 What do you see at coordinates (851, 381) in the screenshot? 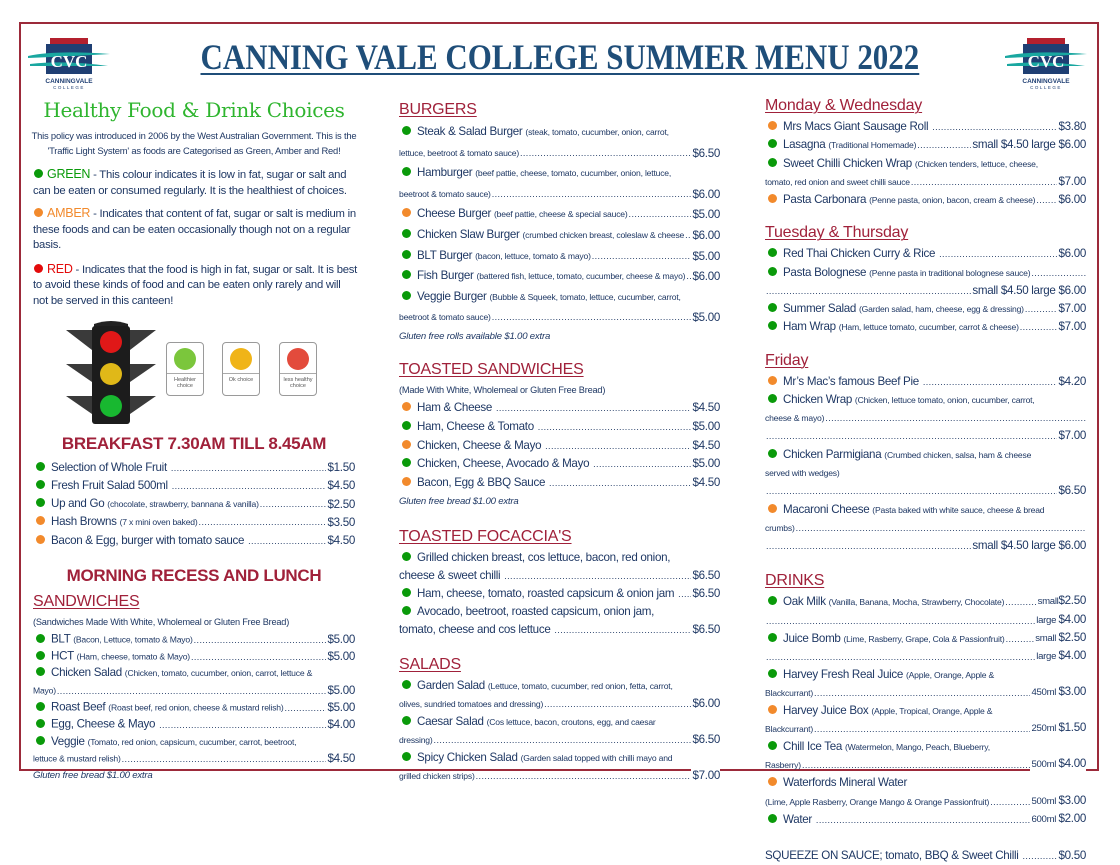
I see `item-name: Mr’s Mac’s famous Beef Pie` at bounding box center [851, 381].